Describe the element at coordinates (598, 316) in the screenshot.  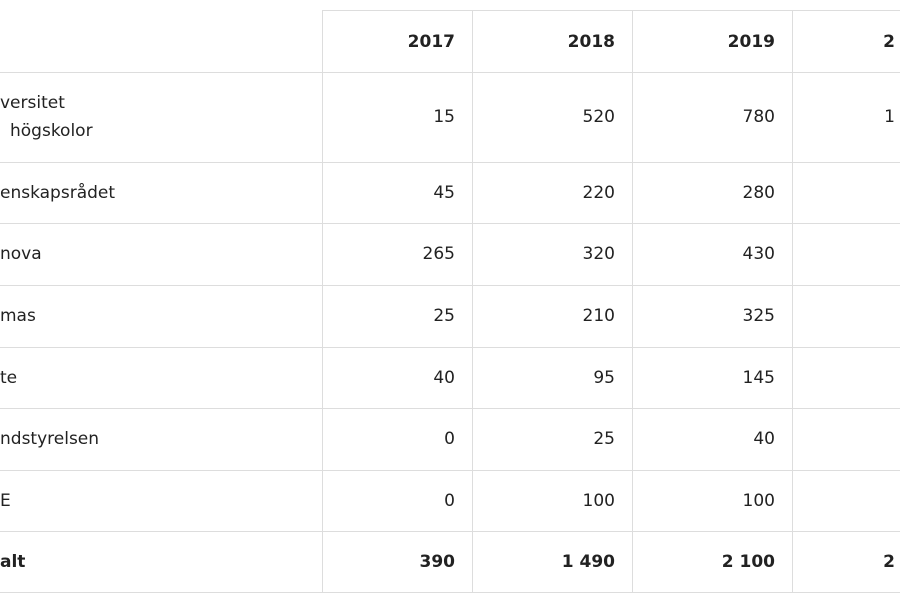
I see `cell: 210` at that location.